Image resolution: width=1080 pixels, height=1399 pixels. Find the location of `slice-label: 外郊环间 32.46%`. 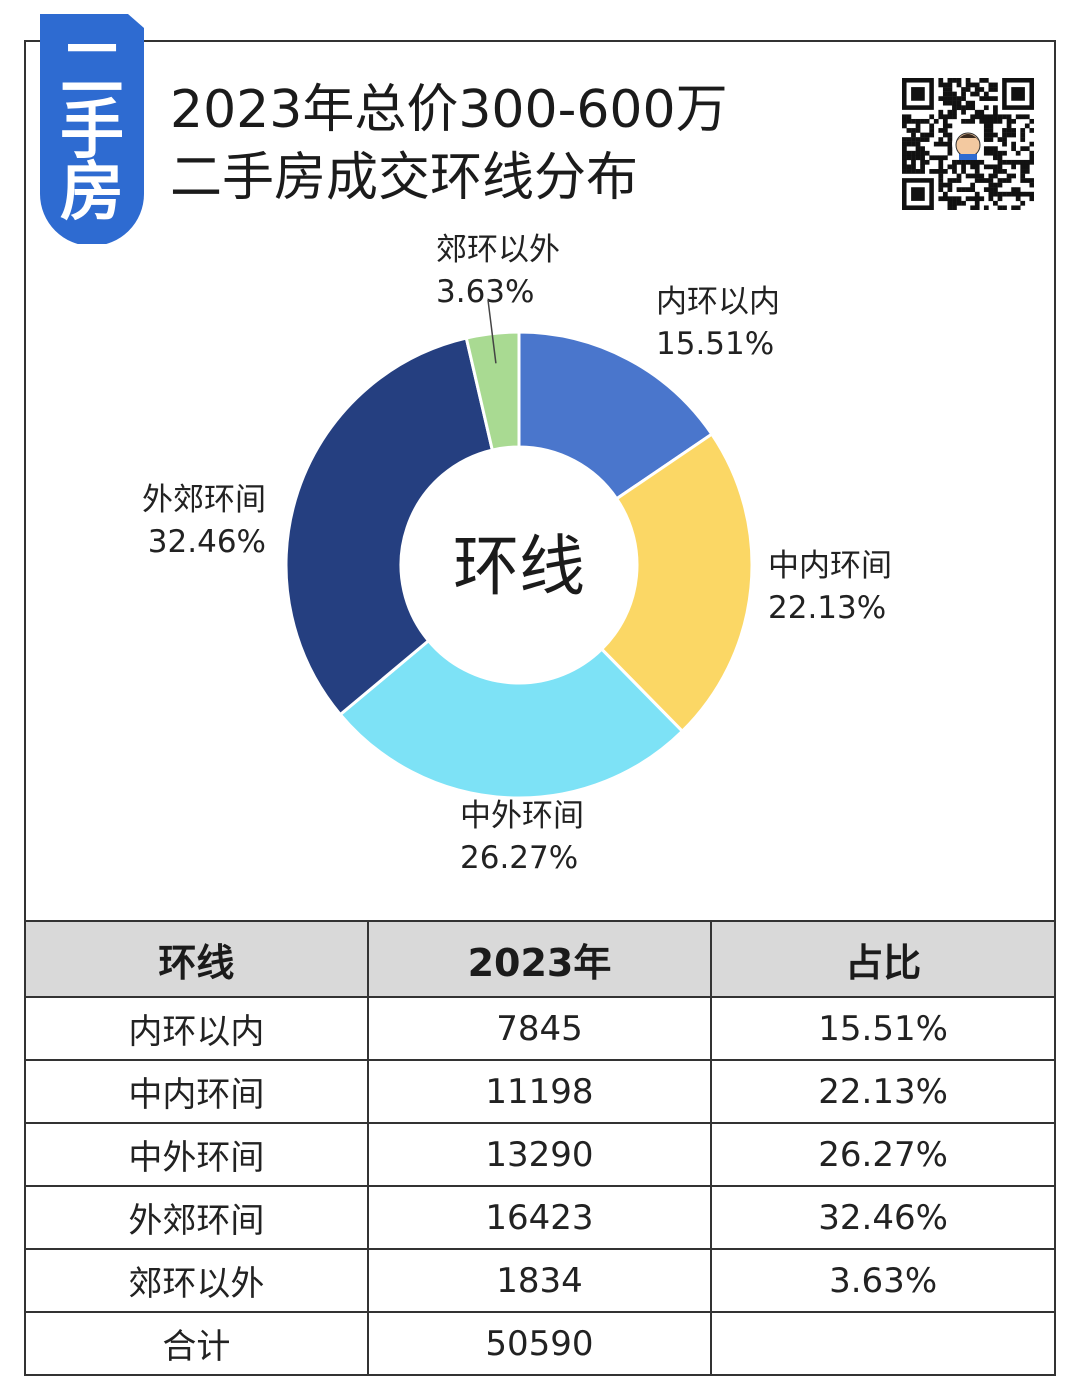

slice-label: 外郊环间 32.46% is located at coordinates (204, 521).